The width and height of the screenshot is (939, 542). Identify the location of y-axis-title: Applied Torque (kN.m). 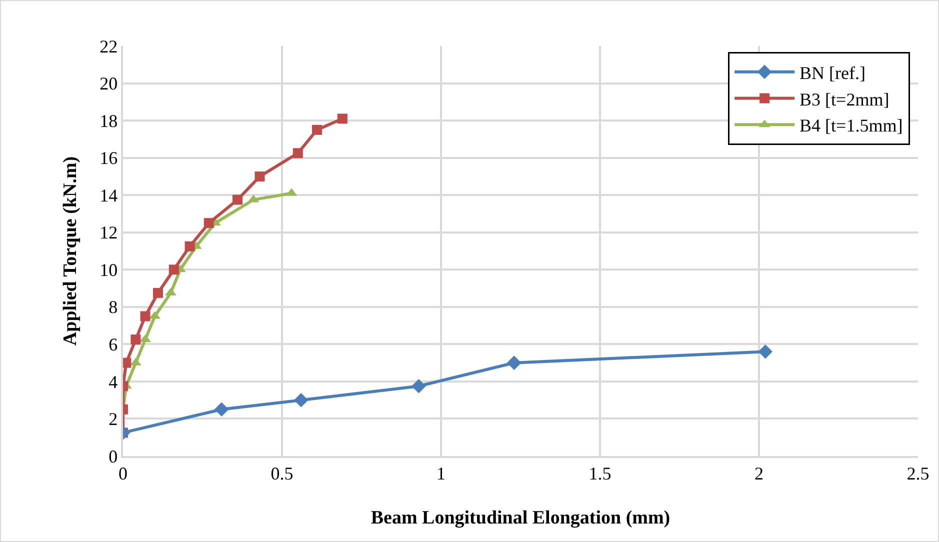
(70, 251).